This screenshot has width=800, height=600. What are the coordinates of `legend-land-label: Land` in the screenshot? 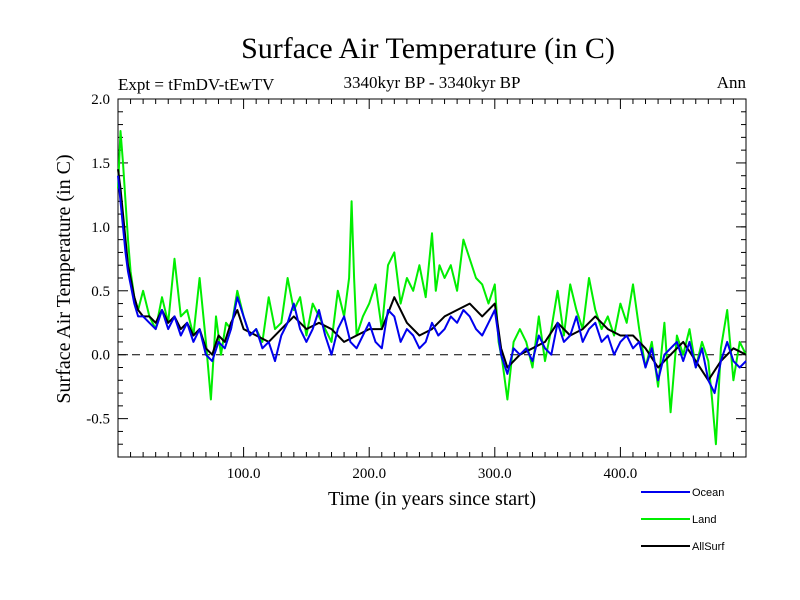 It's located at (704, 520).